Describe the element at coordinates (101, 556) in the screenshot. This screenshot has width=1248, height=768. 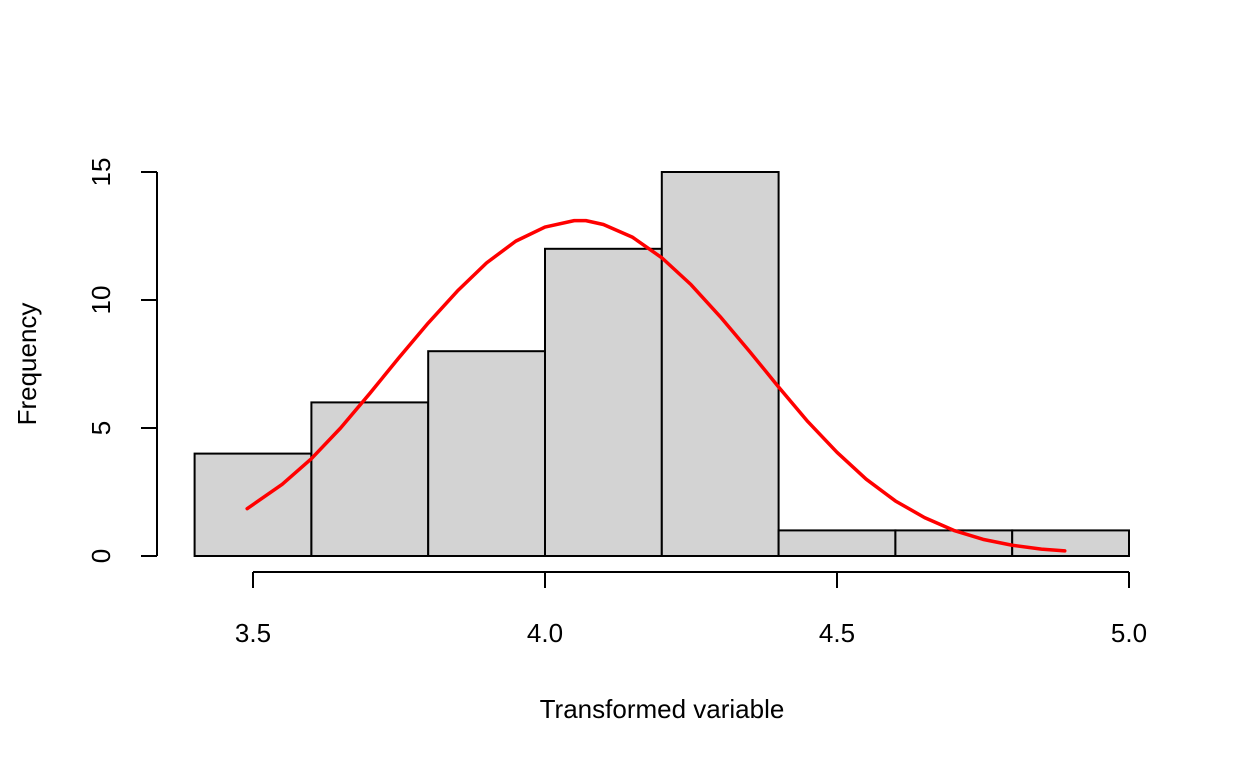
I see `y-tick-label: 0` at that location.